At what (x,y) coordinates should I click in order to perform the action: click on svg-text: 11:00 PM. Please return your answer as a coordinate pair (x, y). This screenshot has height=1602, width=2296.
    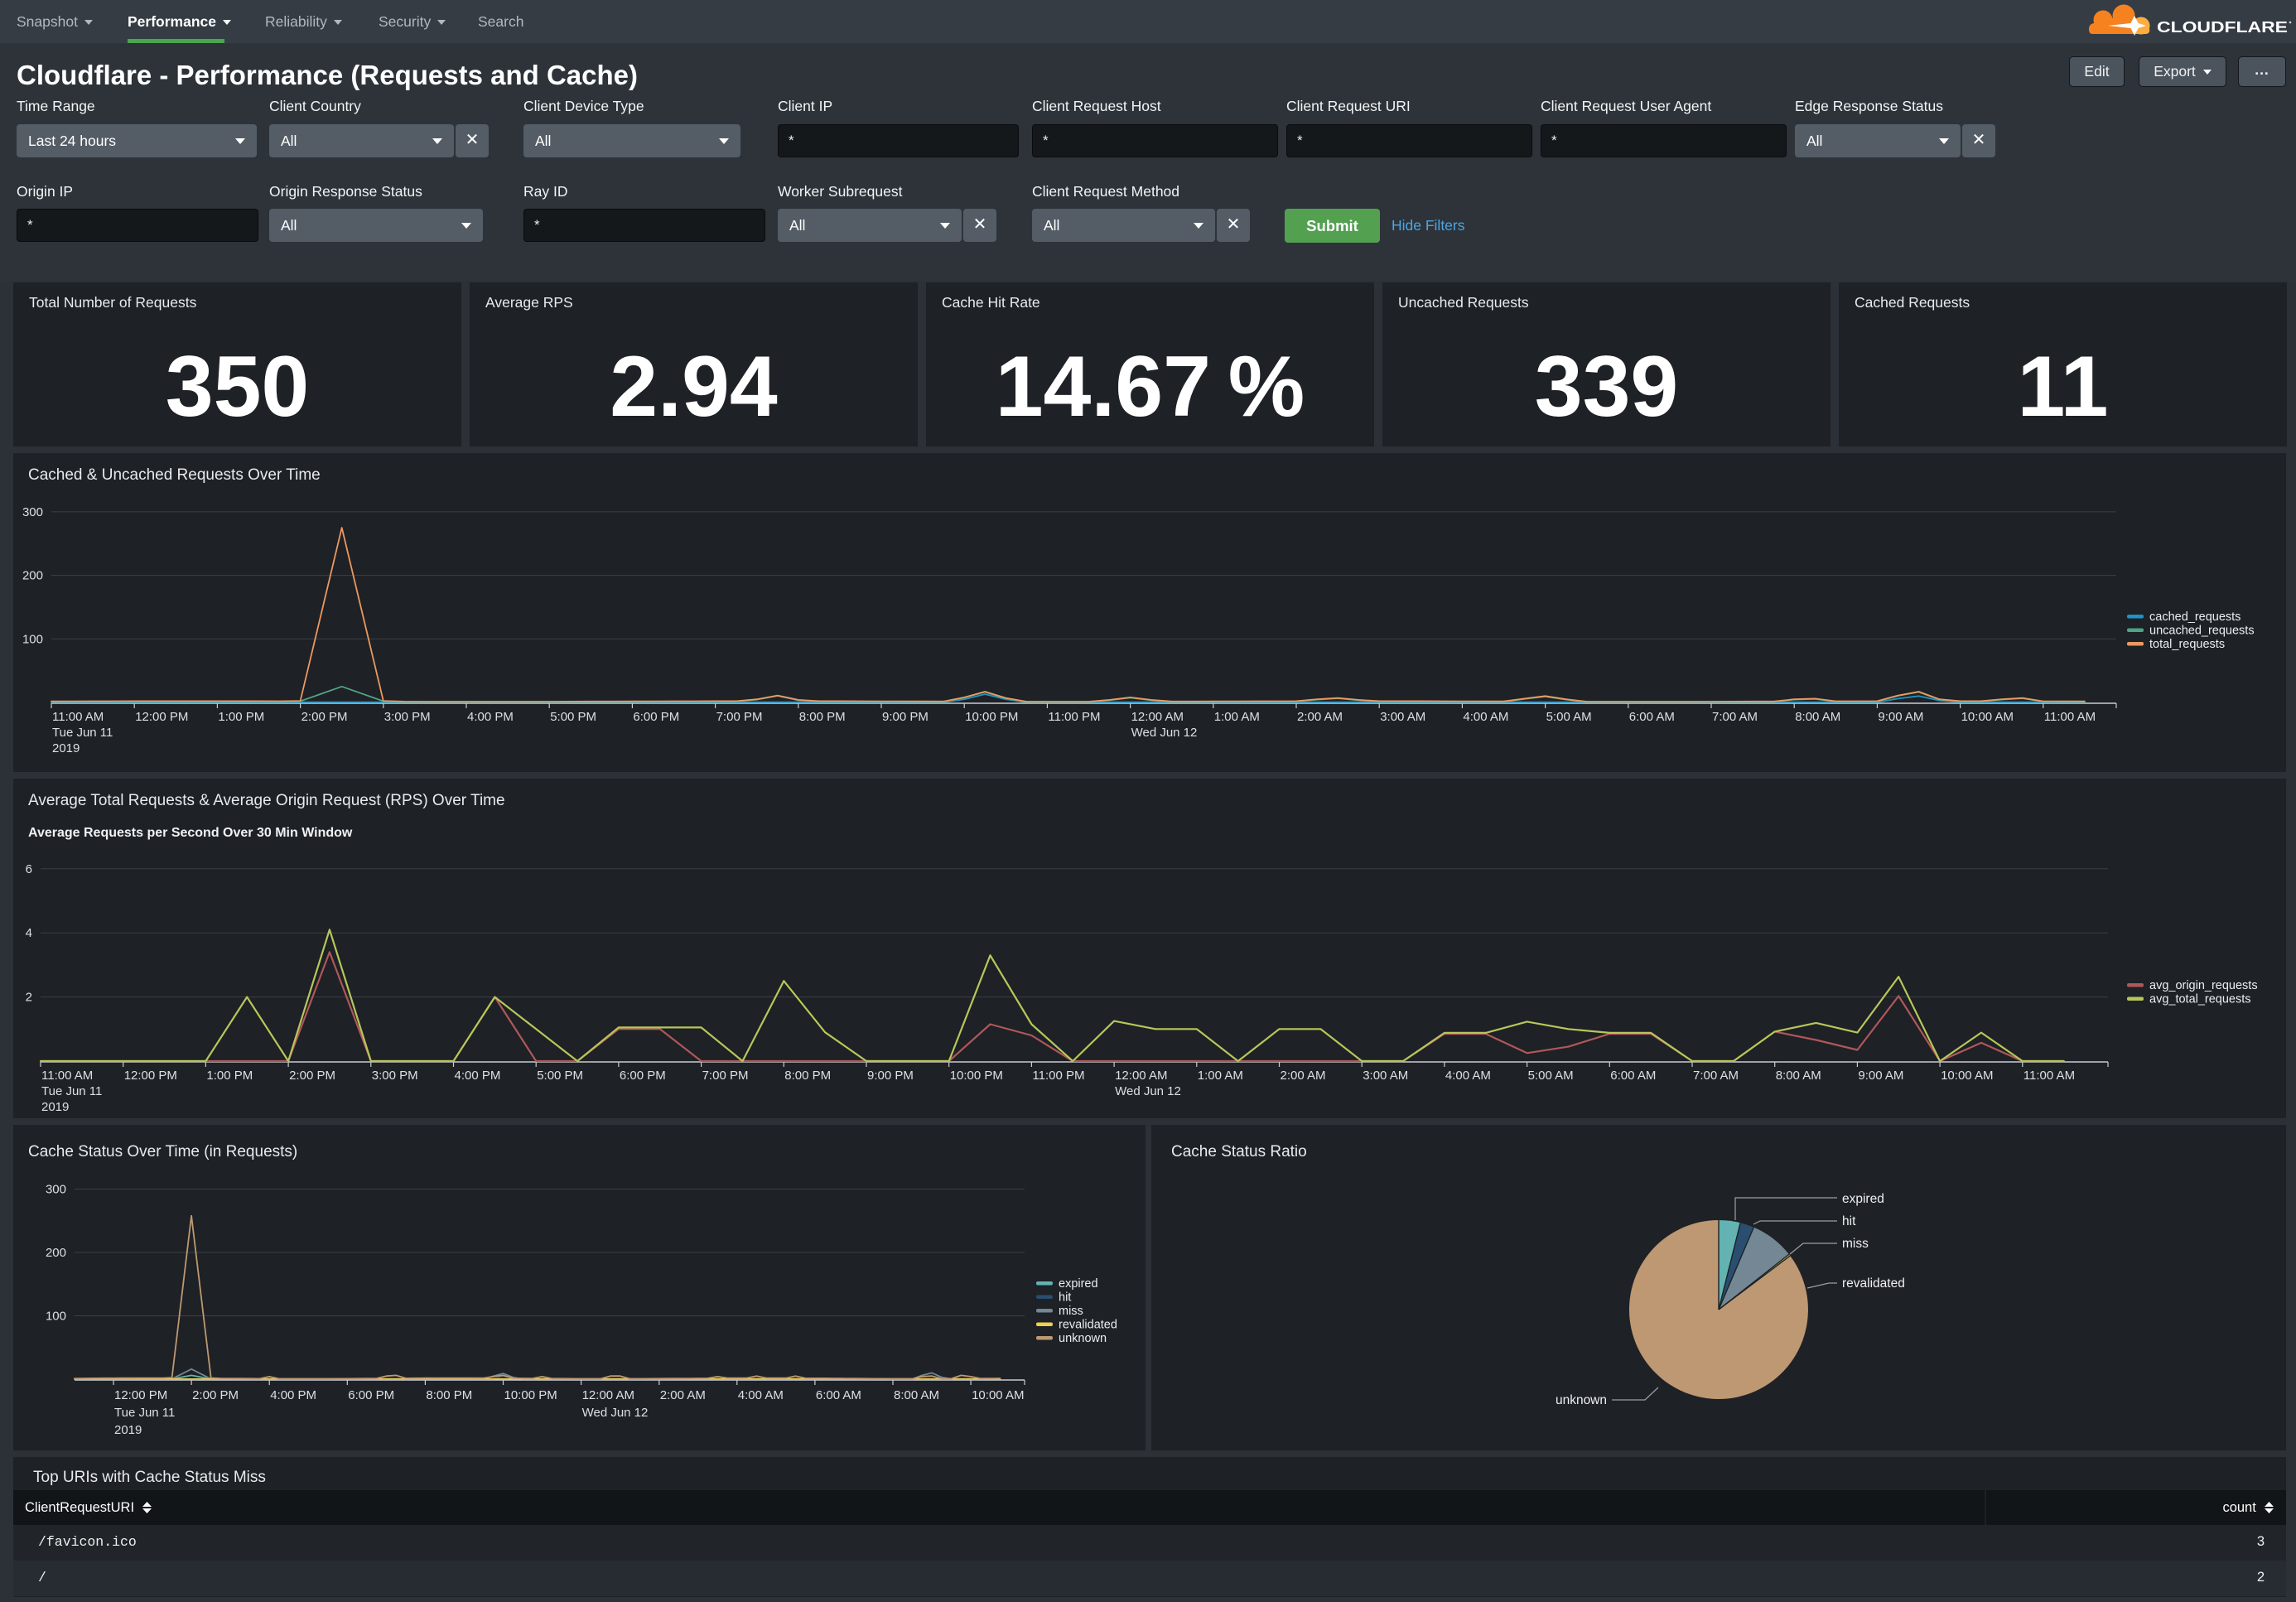
    Looking at the image, I should click on (1058, 1076).